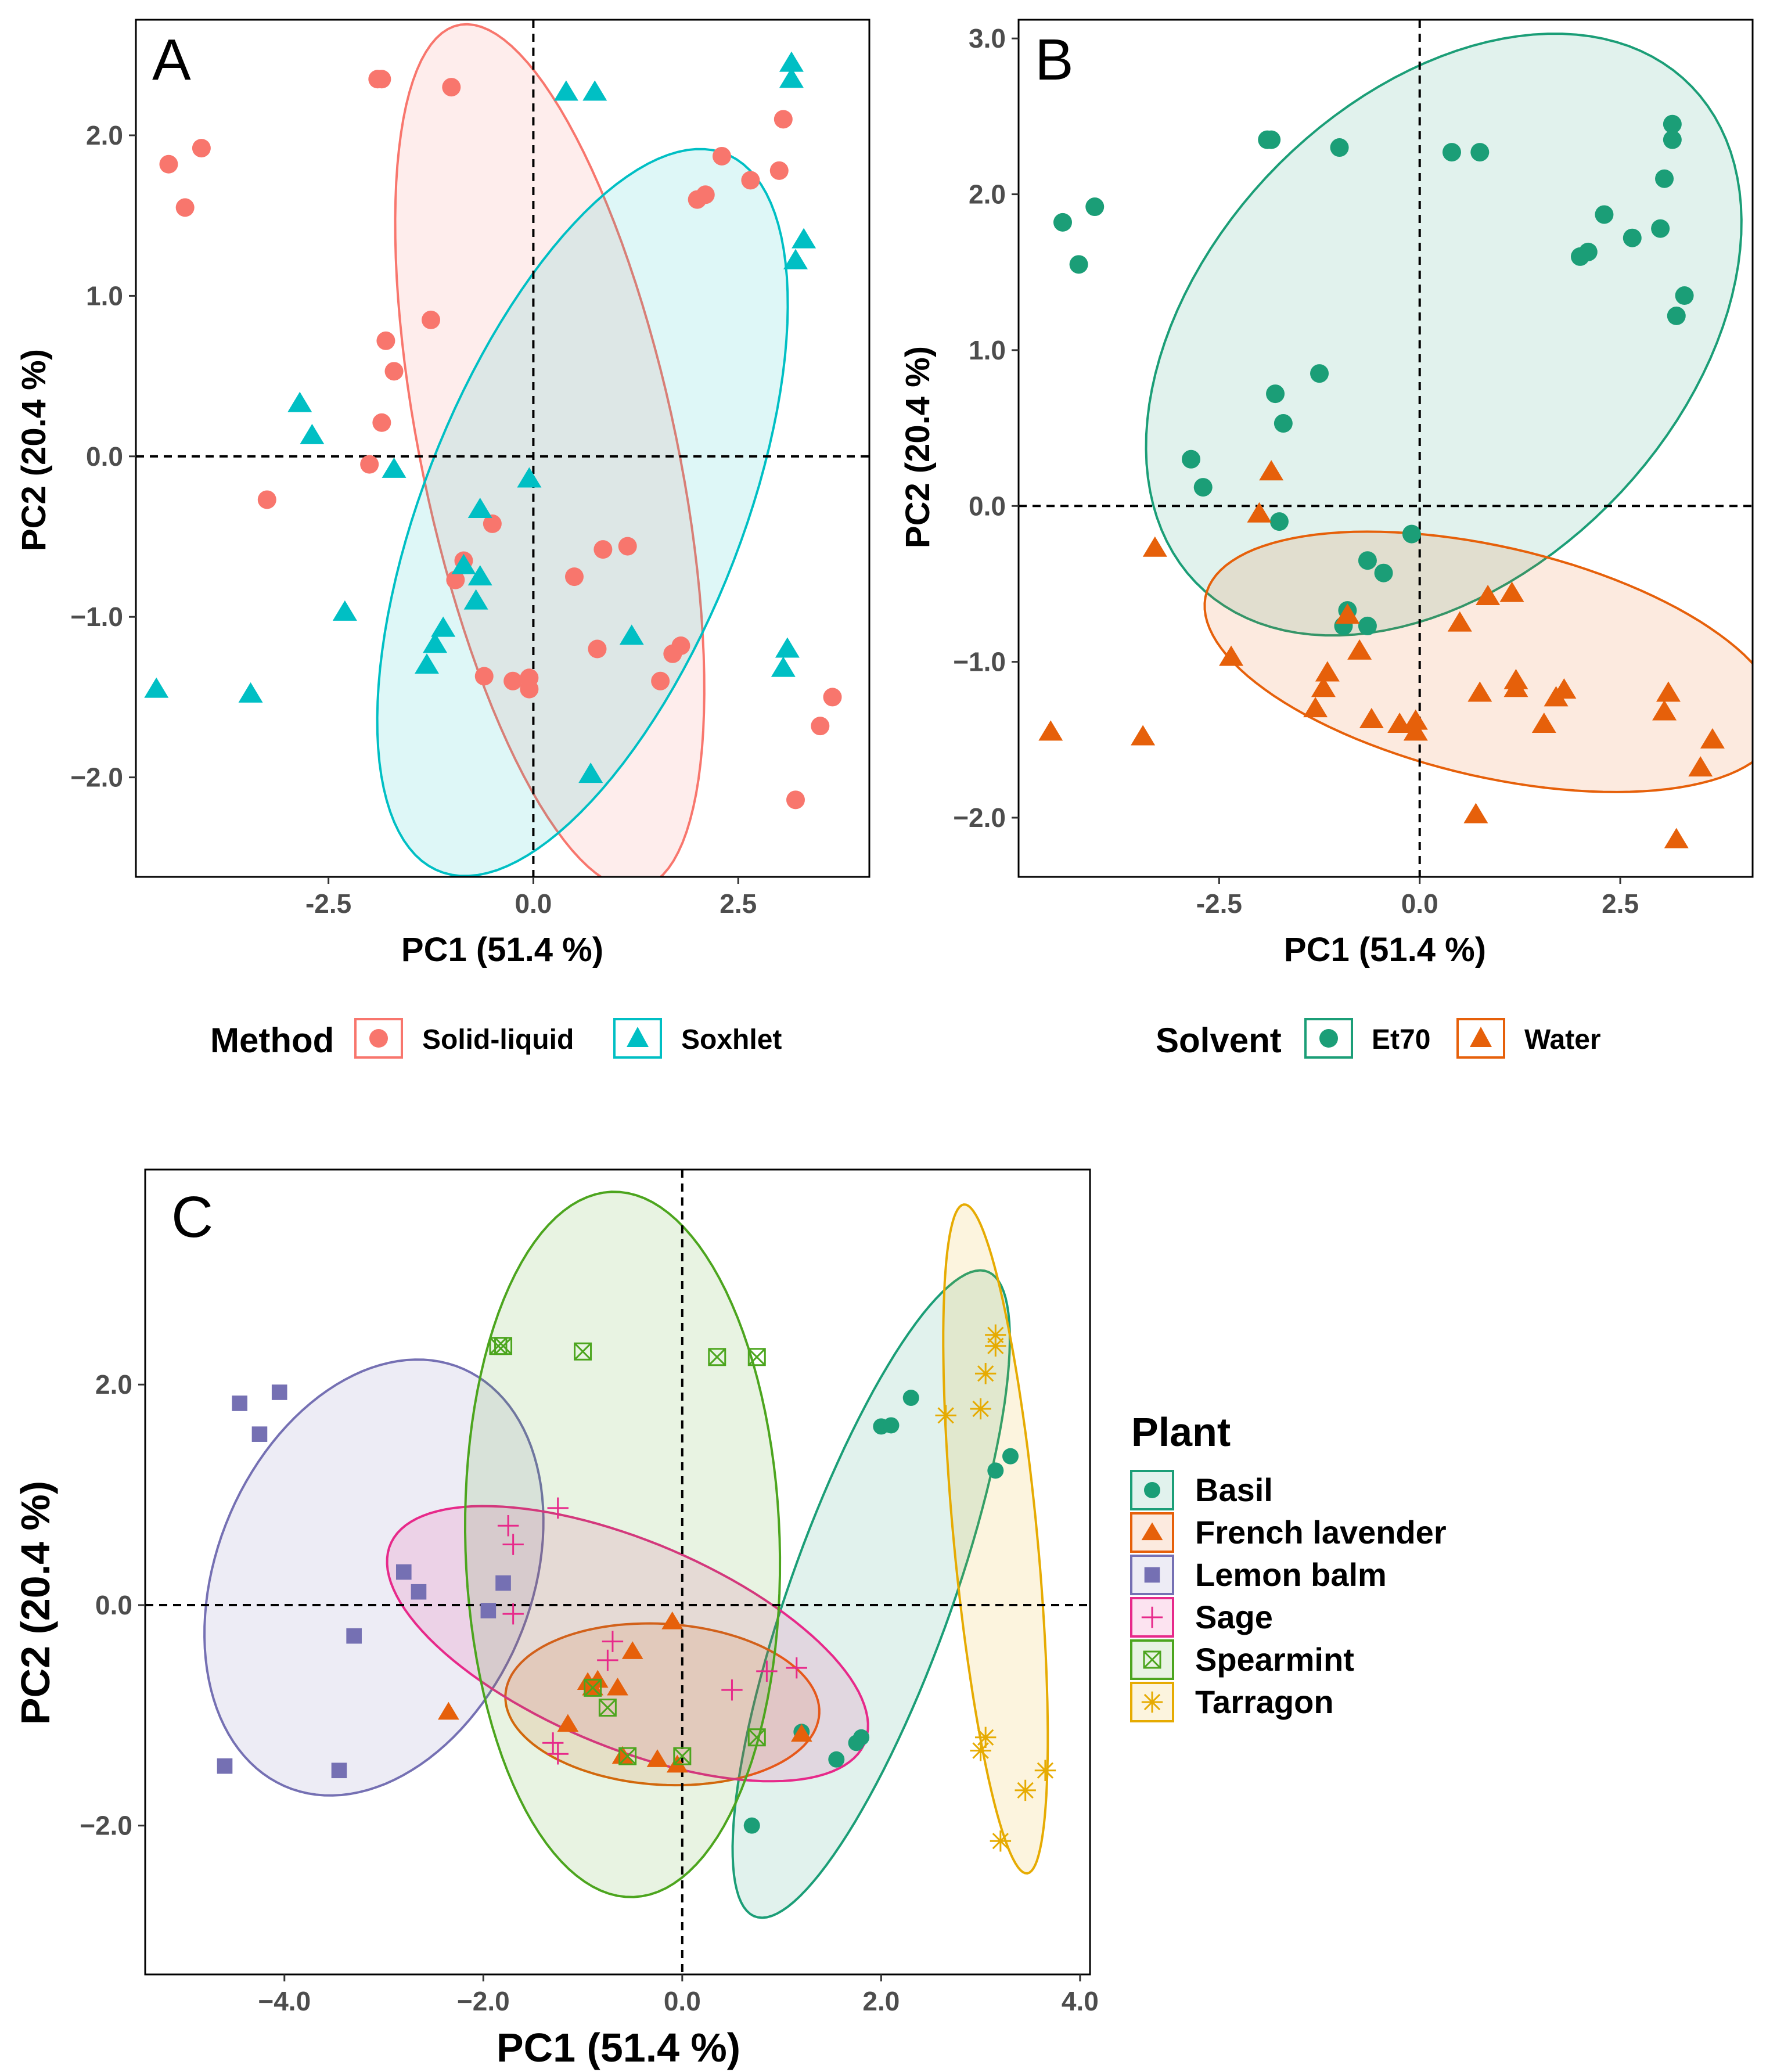 The image size is (1777, 2072). I want to click on legend-symbol-water, so click(1481, 1037).